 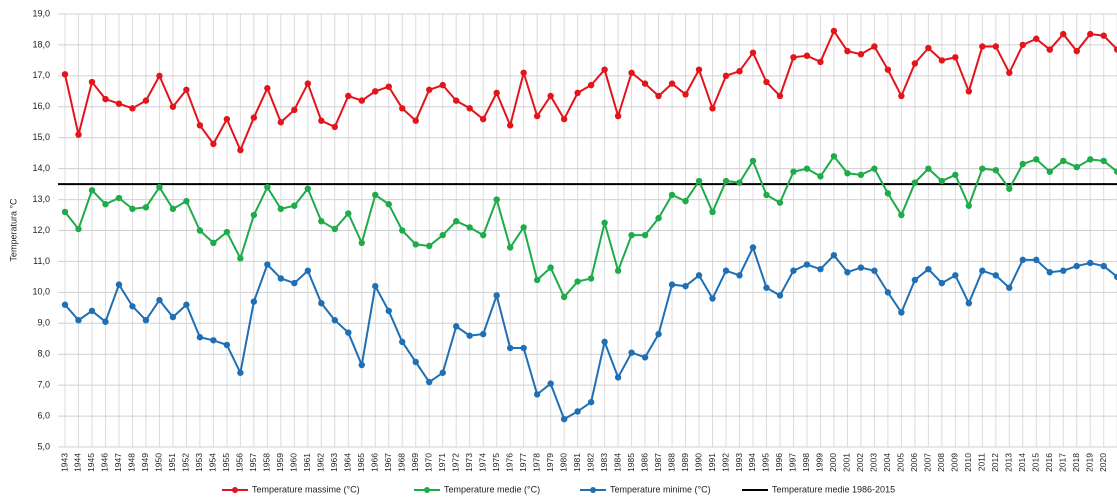 What do you see at coordinates (13, 230) in the screenshot?
I see `y-axis-title: Temperatura °C` at bounding box center [13, 230].